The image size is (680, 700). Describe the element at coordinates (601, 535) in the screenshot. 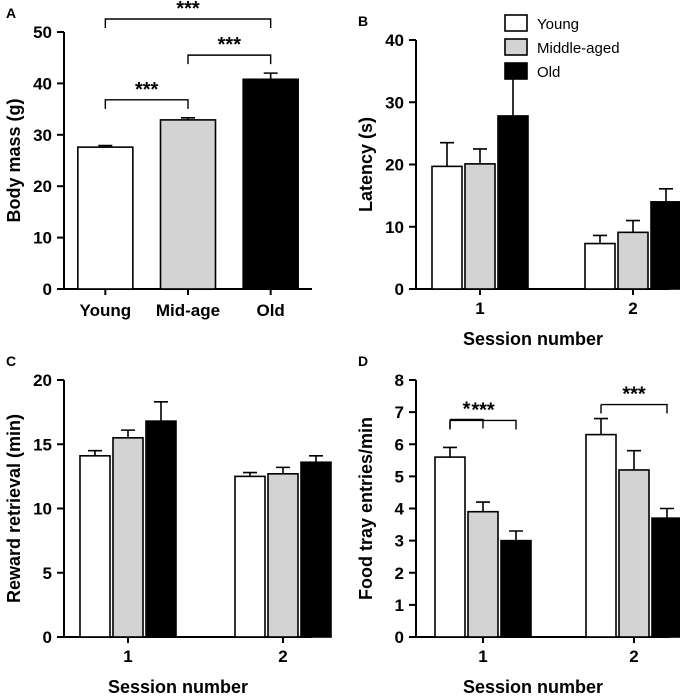

I see `panel-d-bar-session-2-young` at that location.